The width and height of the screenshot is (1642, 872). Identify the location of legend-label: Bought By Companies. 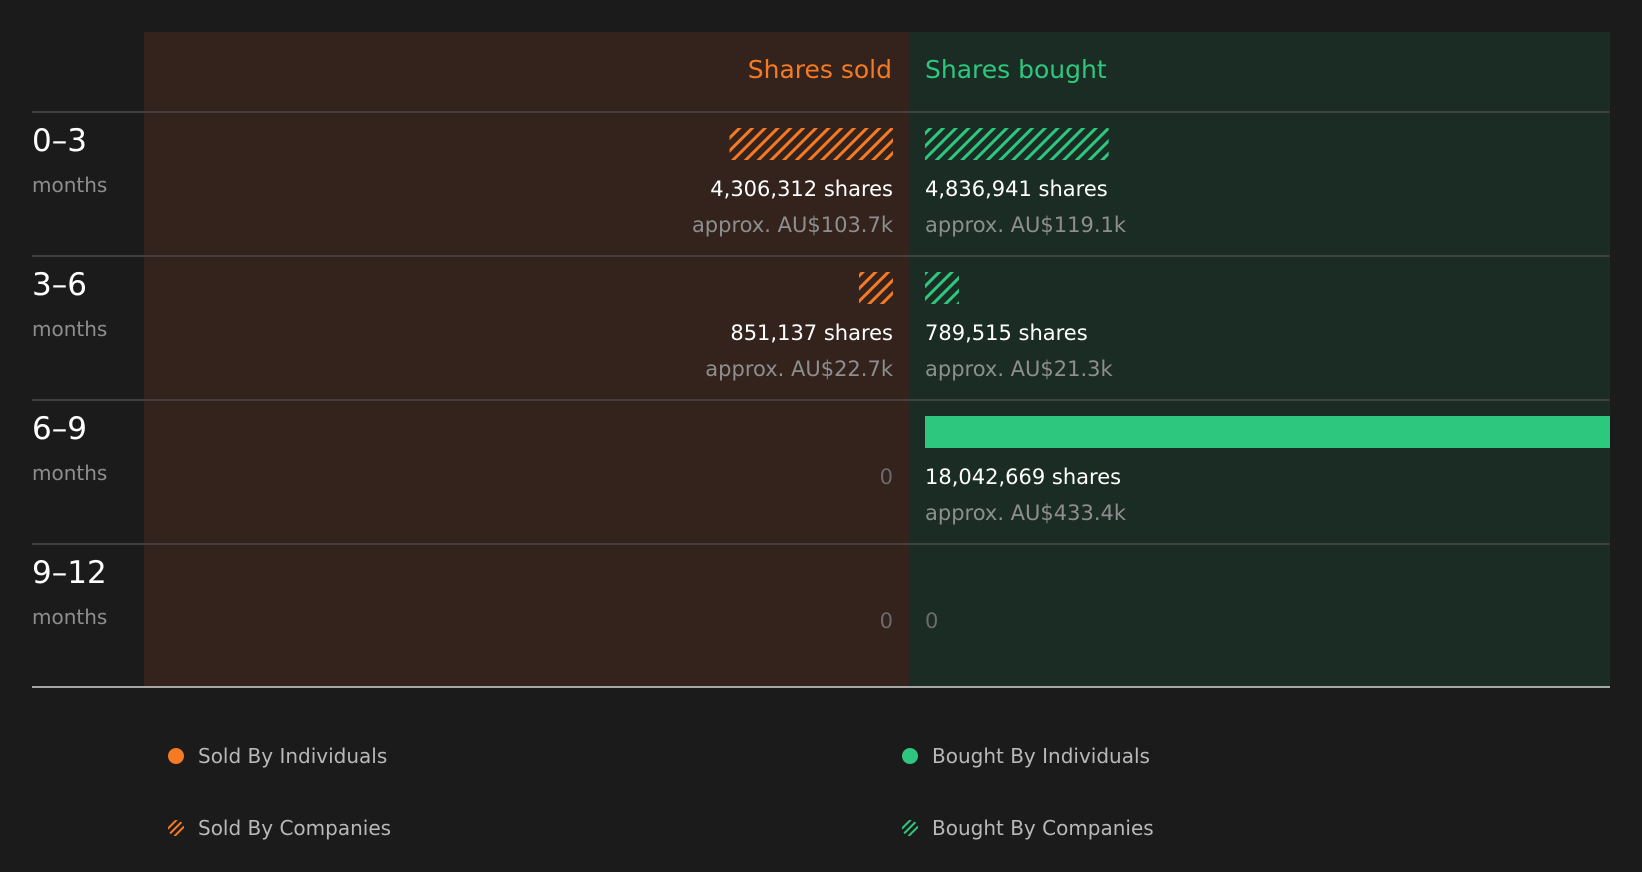
(1043, 828).